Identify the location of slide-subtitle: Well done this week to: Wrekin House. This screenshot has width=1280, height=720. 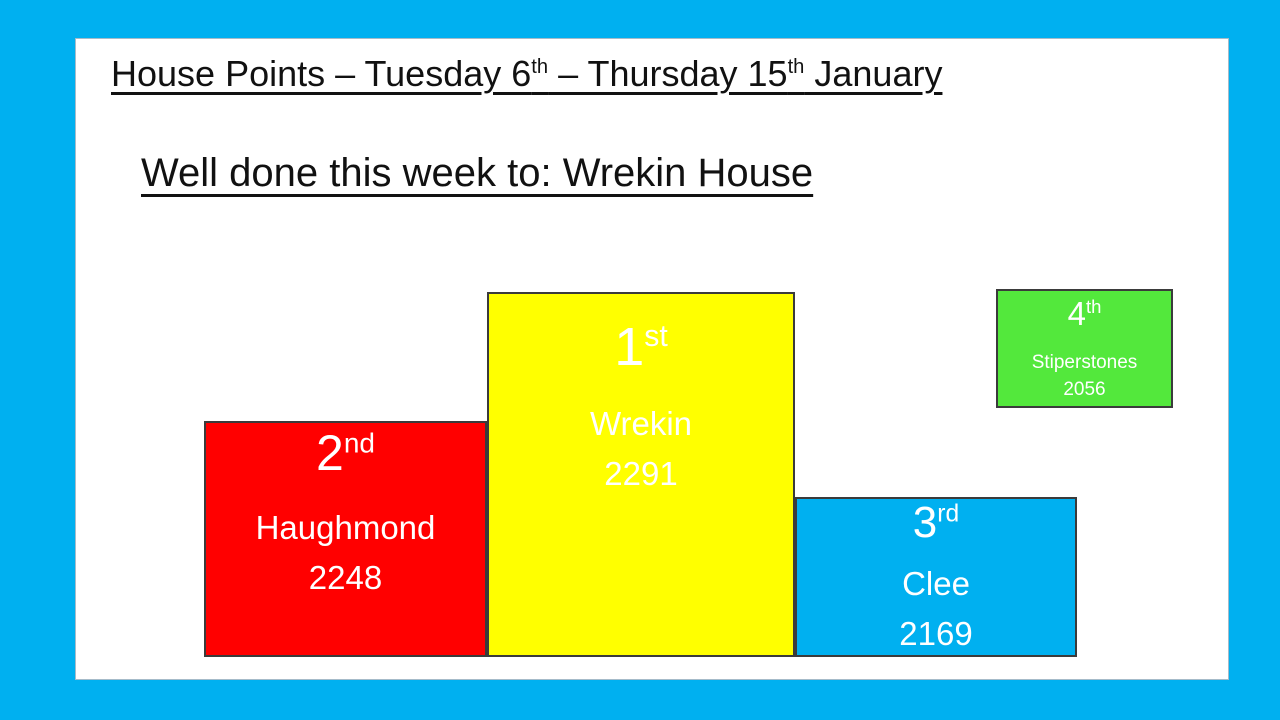
(477, 173).